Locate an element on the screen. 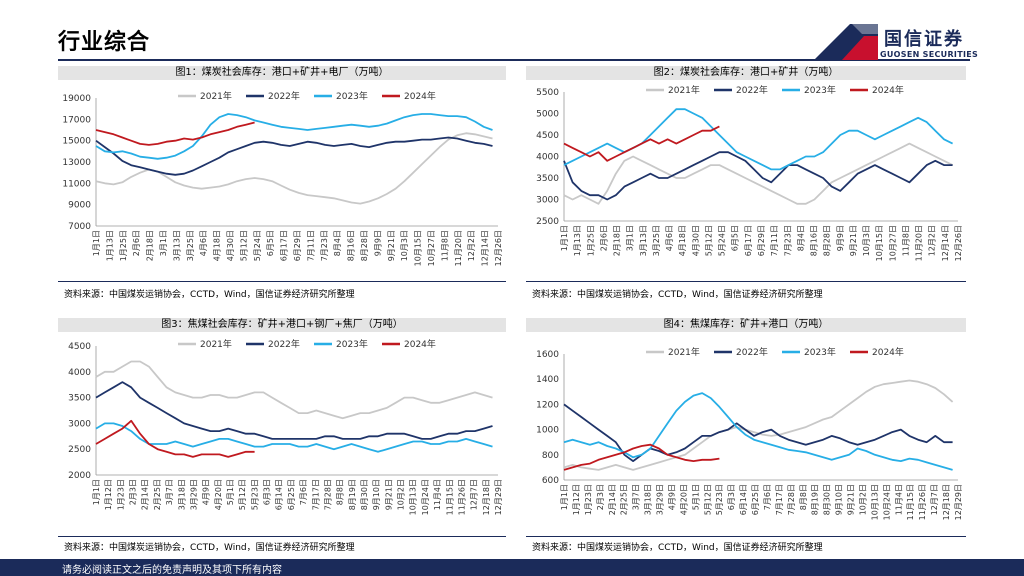 Image resolution: width=1024 pixels, height=576 pixels. x-tick-label: 5月24日 is located at coordinates (722, 240).